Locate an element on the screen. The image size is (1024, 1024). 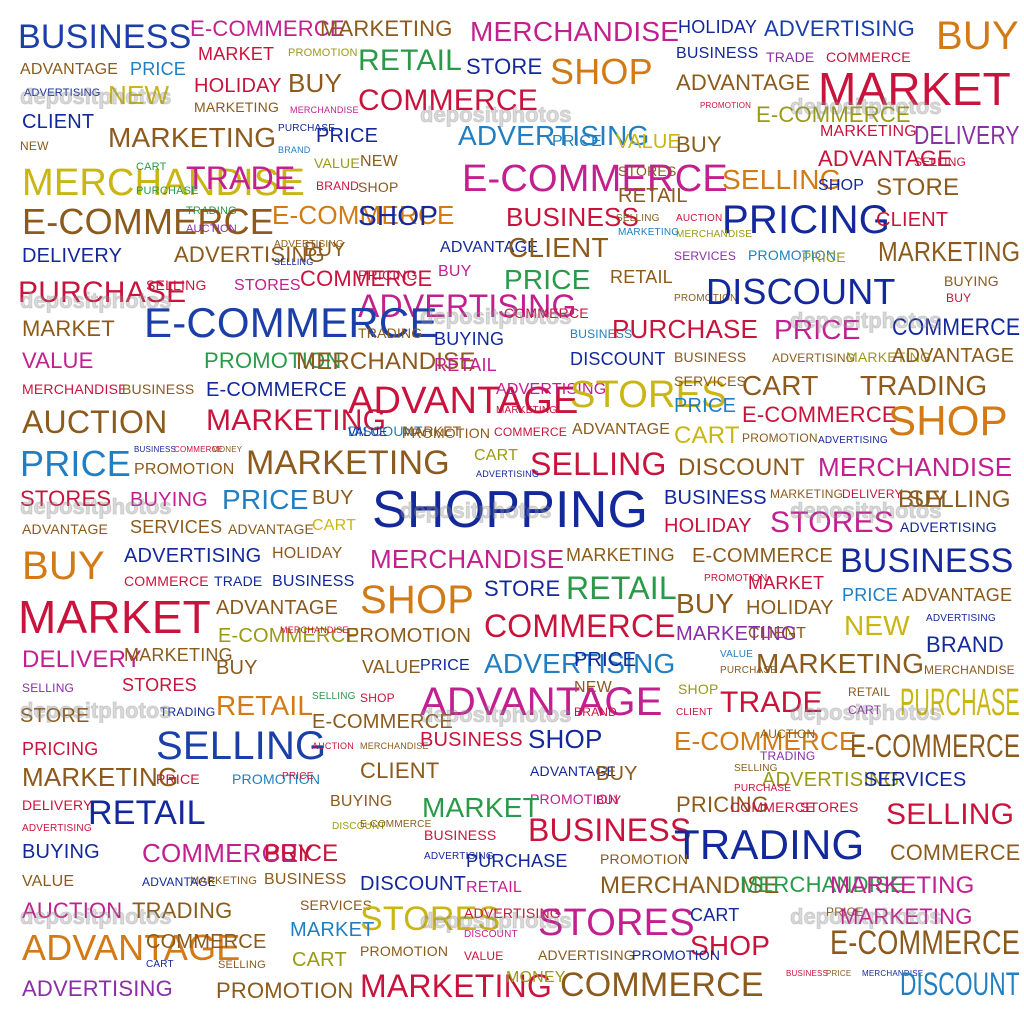
word-commerce: COMMERCE is located at coordinates (448, 100).